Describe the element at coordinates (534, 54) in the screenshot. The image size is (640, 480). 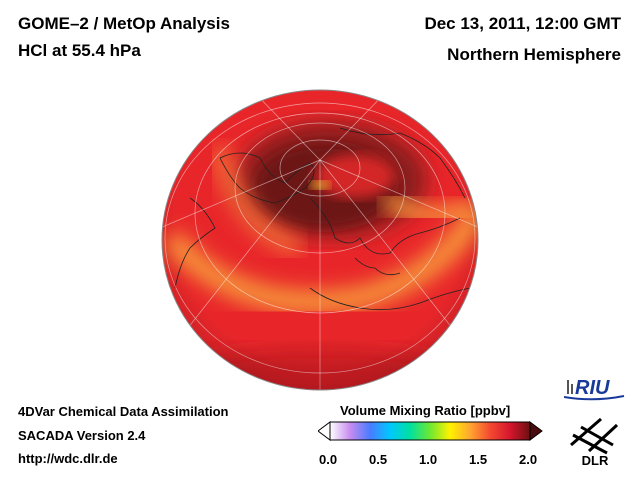
I see `region-label: Northern Hemisphere` at that location.